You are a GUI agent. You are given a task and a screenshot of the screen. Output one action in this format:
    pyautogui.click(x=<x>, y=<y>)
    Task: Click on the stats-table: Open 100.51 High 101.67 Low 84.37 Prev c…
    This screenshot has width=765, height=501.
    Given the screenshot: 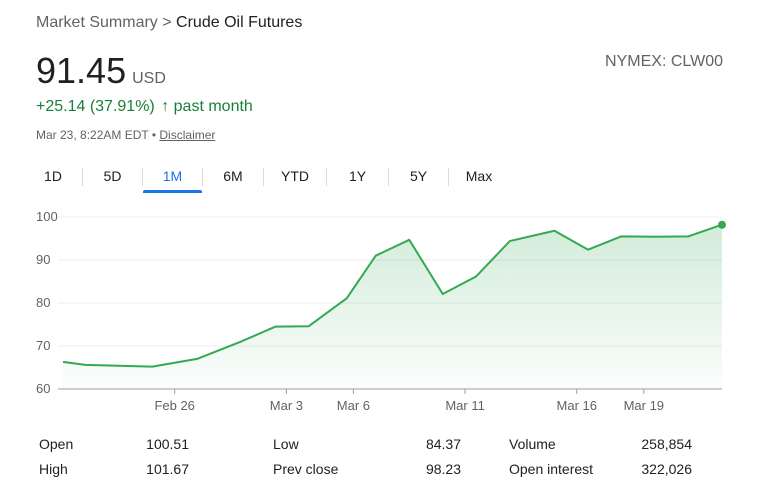 What is the action you would take?
    pyautogui.click(x=382, y=457)
    